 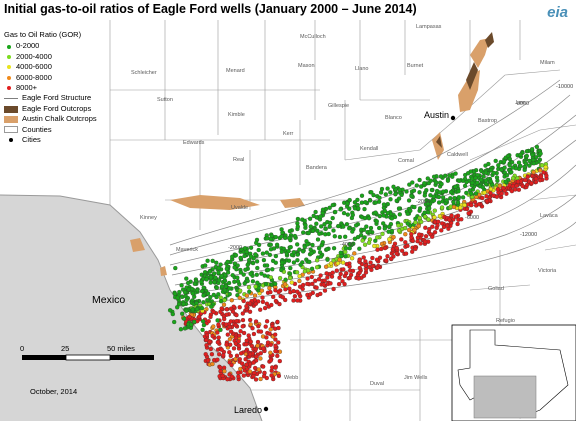 What do you see at coordinates (557, 12) in the screenshot?
I see `eia-logo: eia` at bounding box center [557, 12].